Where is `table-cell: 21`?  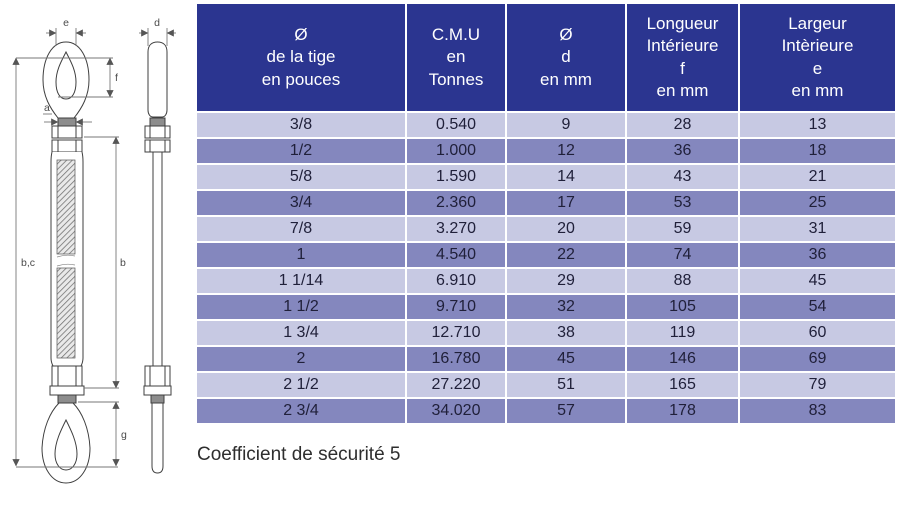 table-cell: 21 is located at coordinates (817, 177).